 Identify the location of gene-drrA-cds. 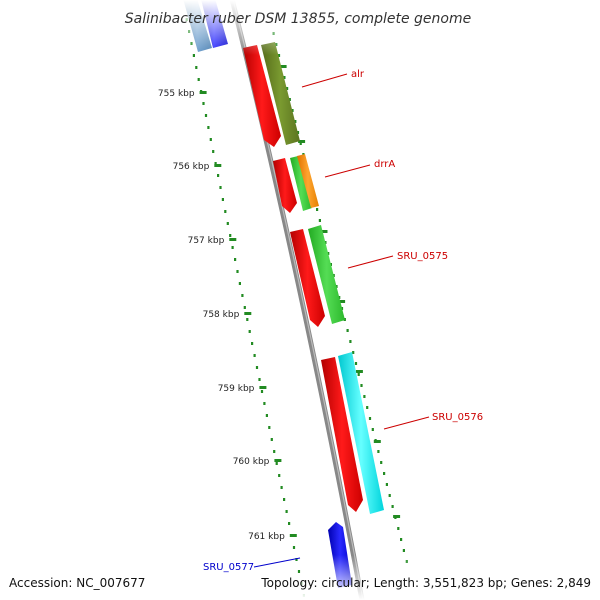
(285, 185).